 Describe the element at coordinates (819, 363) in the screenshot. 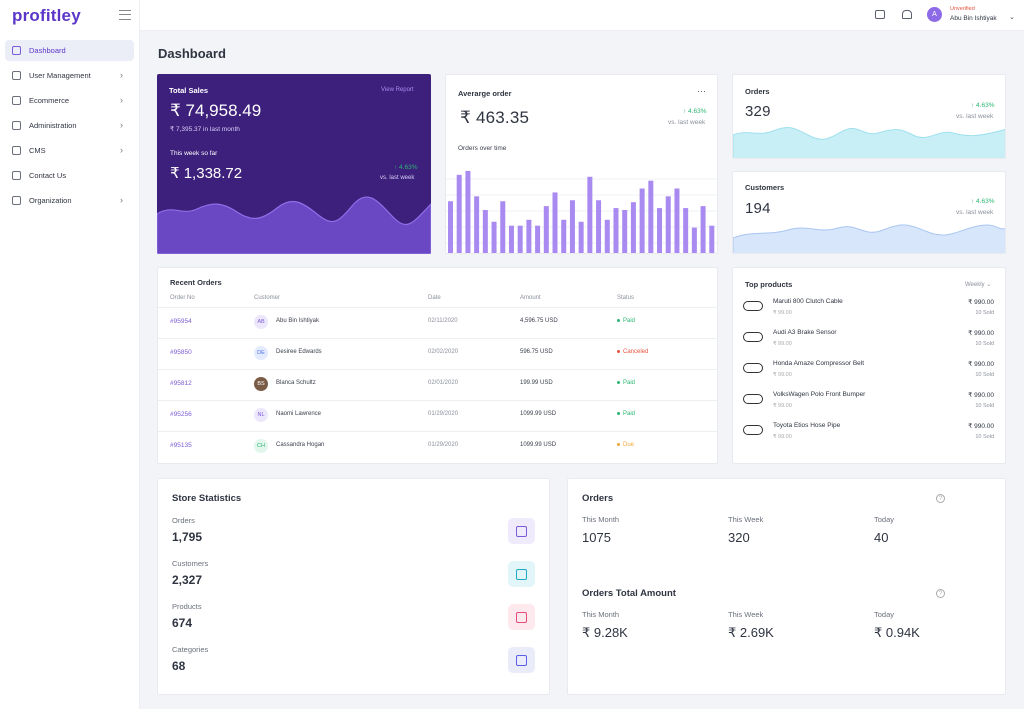

I see `product-name: Honda Amaze Compressor Belt` at that location.